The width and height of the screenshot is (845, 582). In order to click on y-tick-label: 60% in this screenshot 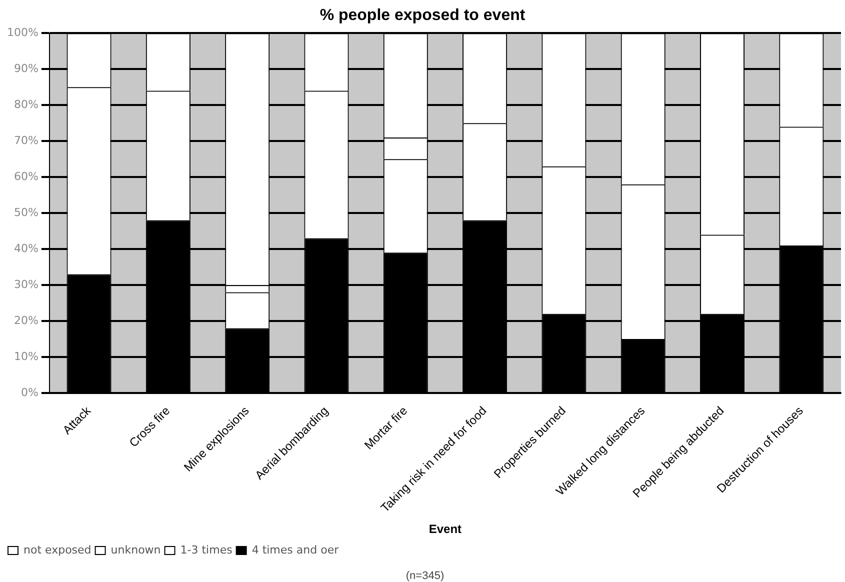, I will do `click(26, 176)`.